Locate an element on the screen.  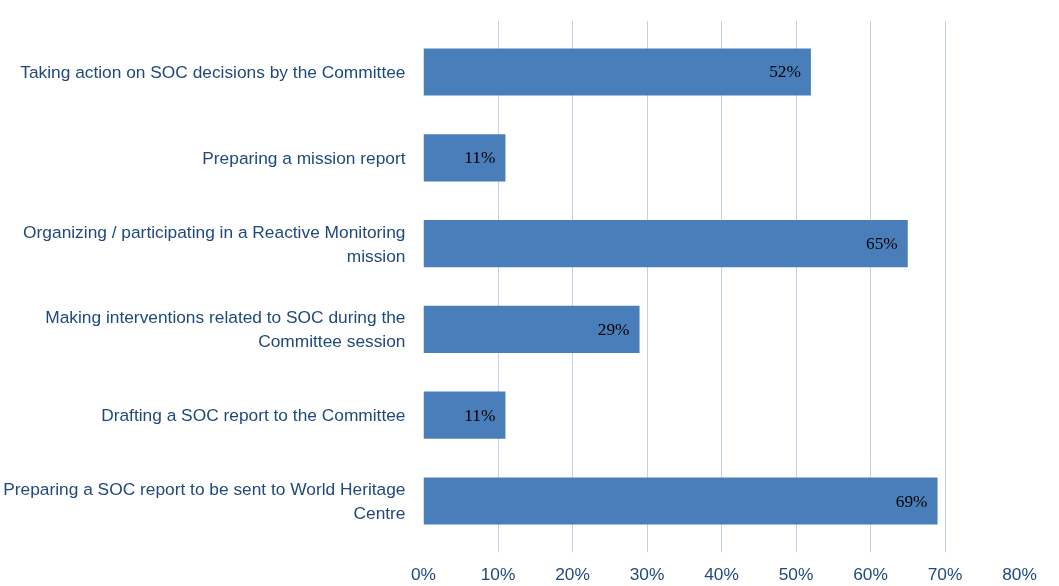
data-label: 65% is located at coordinates (881, 244).